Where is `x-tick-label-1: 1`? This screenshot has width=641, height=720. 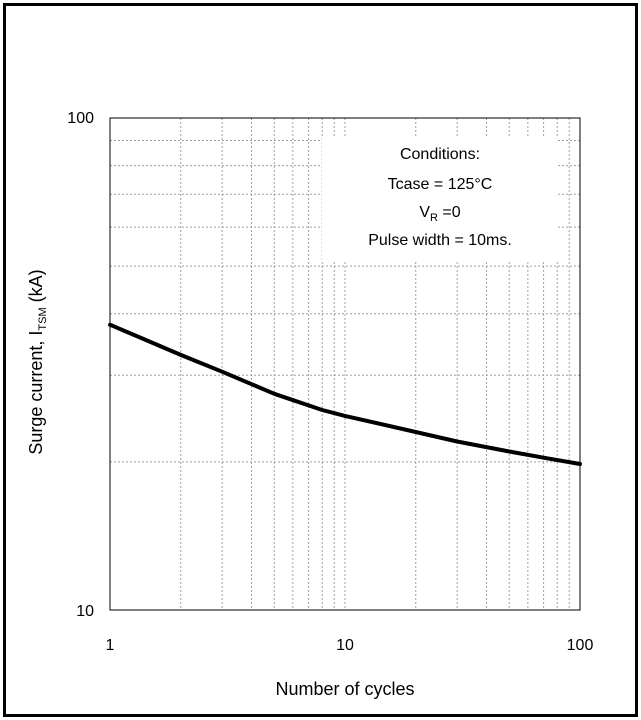 x-tick-label-1: 1 is located at coordinates (110, 645).